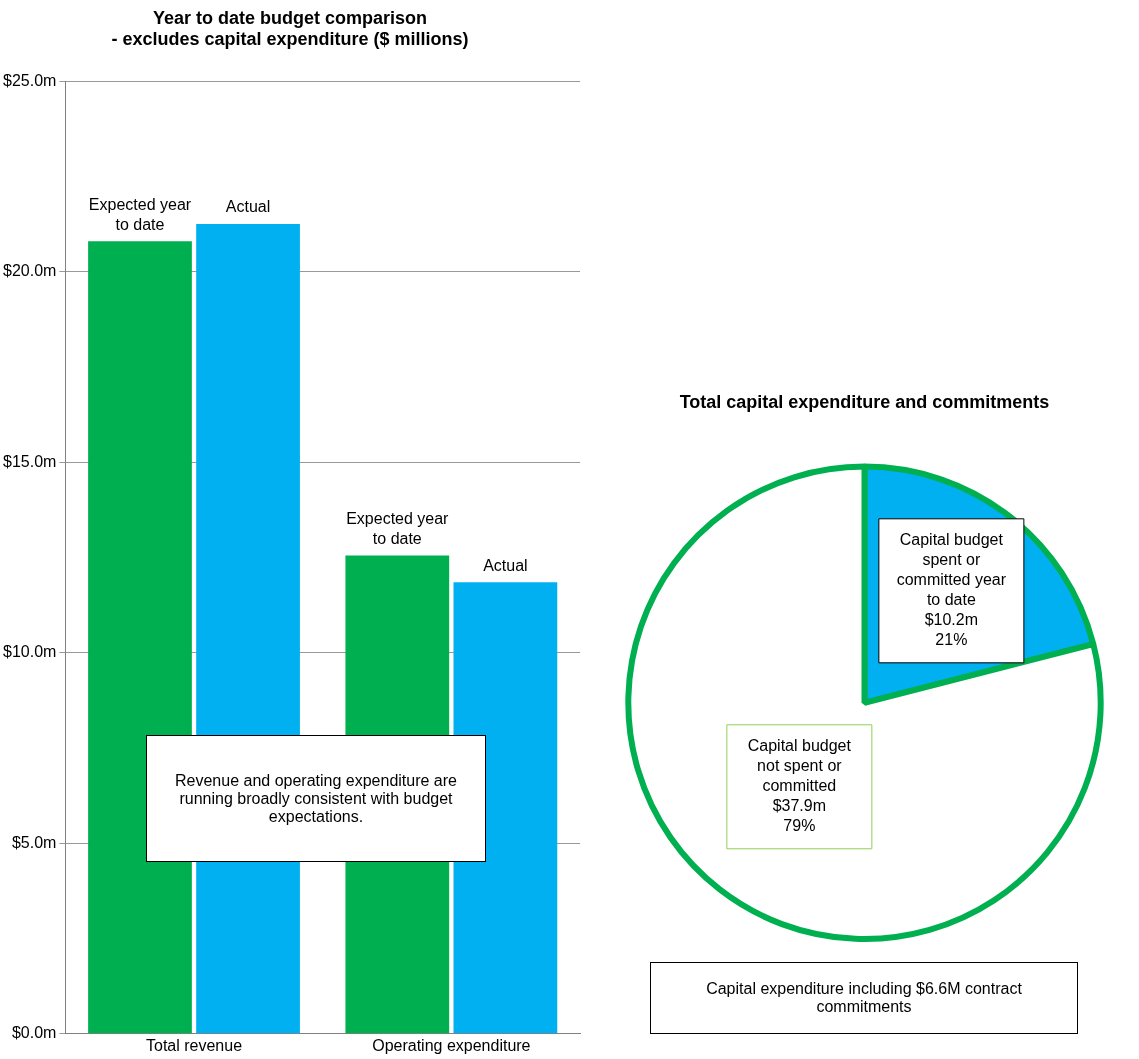 This screenshot has height=1059, width=1139. Describe the element at coordinates (34, 842) in the screenshot. I see `y-tick-label: $5.0m` at that location.